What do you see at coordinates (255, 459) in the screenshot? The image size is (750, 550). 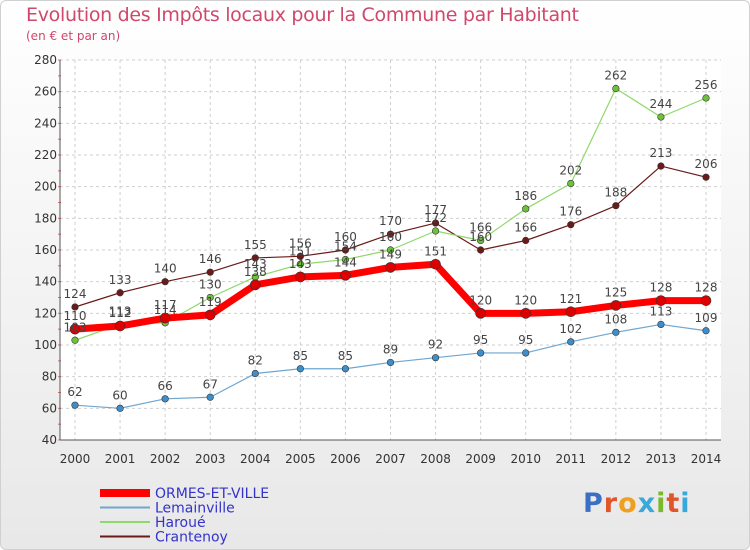 I see `x-tick-label: 2004` at bounding box center [255, 459].